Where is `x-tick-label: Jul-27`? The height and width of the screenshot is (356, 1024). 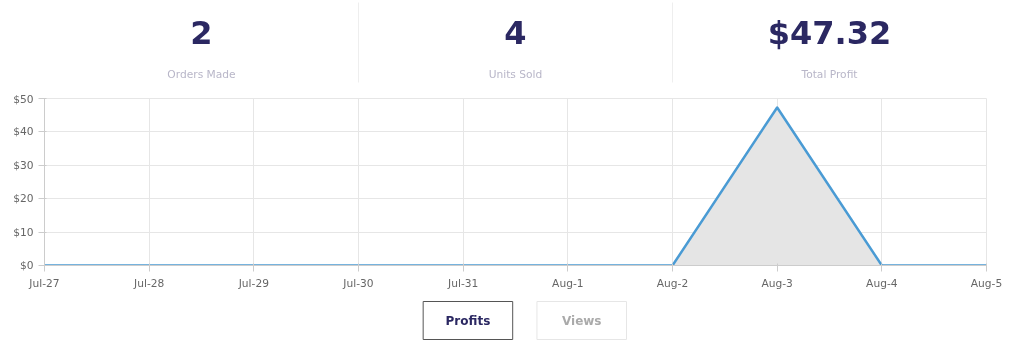
x-tick-label: Jul-27 is located at coordinates (44, 283).